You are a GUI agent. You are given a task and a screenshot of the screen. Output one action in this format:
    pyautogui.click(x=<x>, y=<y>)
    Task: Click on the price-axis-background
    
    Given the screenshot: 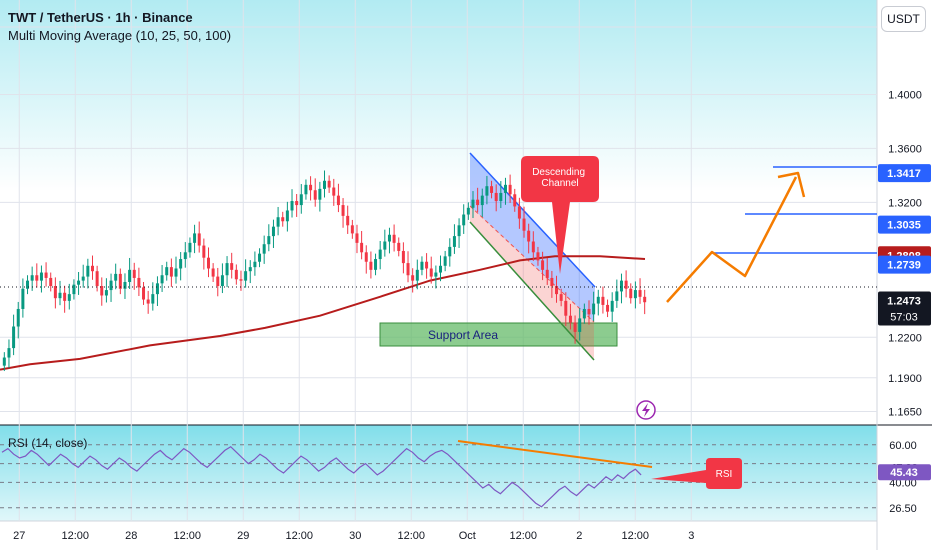 What is the action you would take?
    pyautogui.click(x=904, y=275)
    